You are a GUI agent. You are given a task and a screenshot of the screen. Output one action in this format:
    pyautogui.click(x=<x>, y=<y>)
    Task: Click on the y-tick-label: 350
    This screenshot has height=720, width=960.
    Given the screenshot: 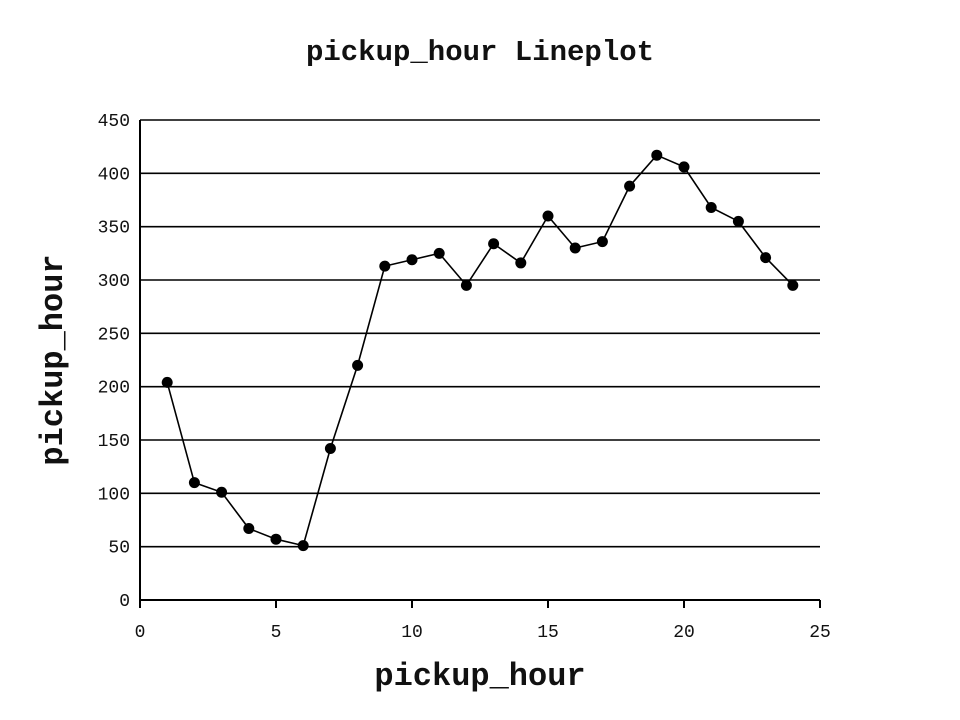 What is the action you would take?
    pyautogui.click(x=114, y=229)
    